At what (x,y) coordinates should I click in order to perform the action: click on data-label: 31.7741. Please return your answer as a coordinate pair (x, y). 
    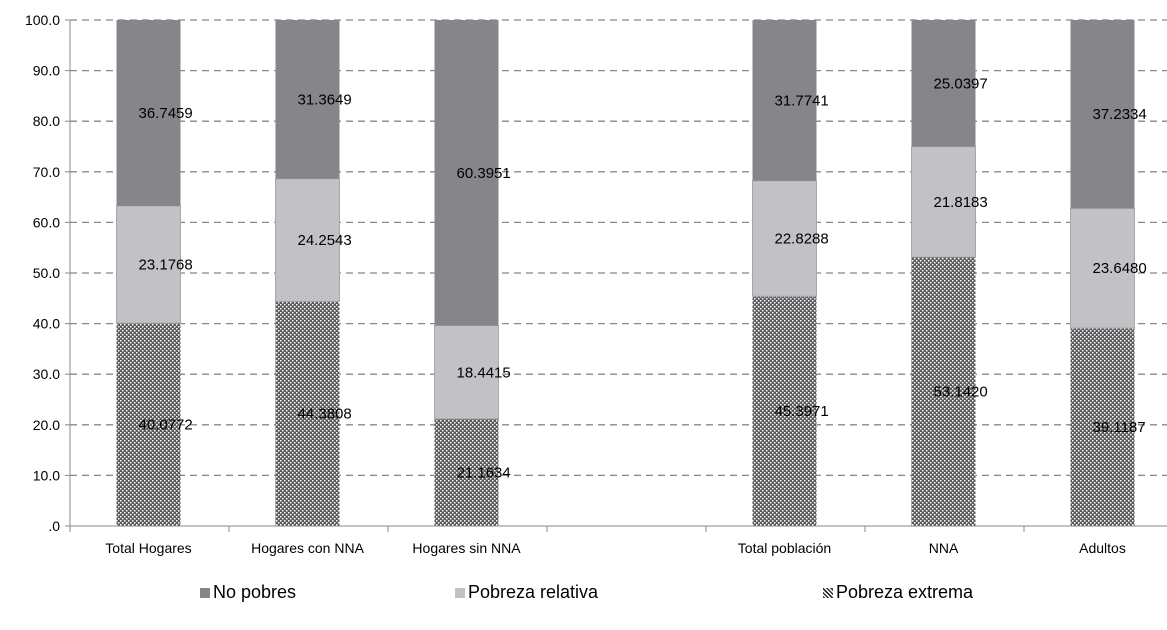
    Looking at the image, I should click on (802, 100).